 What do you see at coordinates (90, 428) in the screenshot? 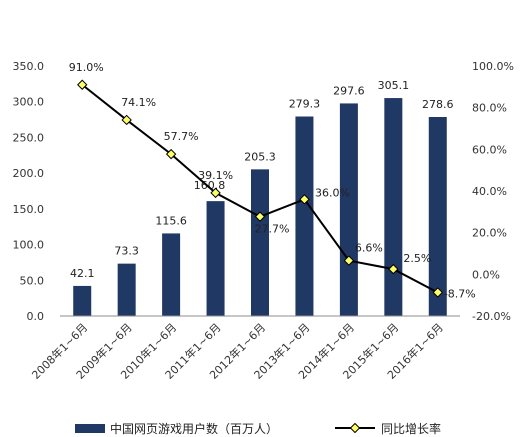
I see `legend-bar-swatch` at bounding box center [90, 428].